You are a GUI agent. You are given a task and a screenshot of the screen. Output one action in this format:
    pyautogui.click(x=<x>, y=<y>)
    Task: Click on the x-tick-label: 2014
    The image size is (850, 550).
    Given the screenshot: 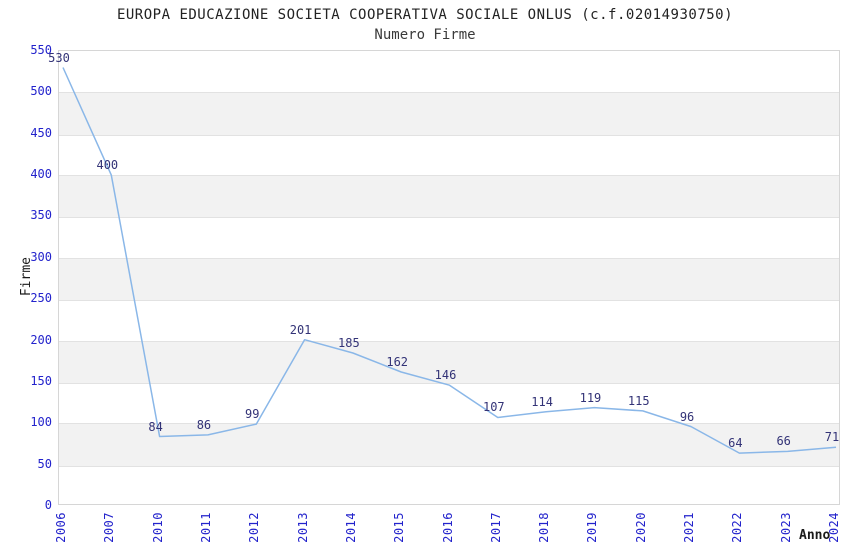 What is the action you would take?
    pyautogui.click(x=350, y=527)
    